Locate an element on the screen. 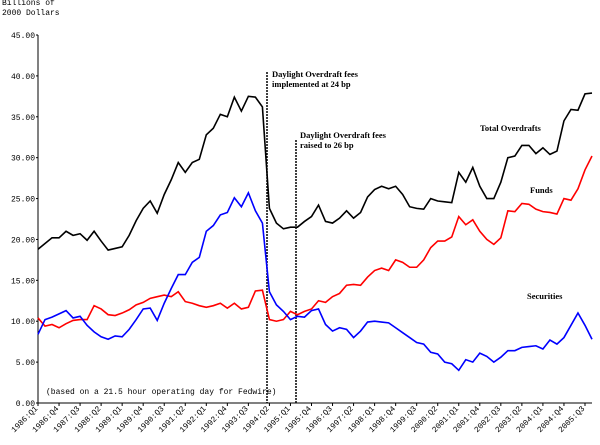 This screenshot has width=600, height=445. y-tick-label: 5.00 is located at coordinates (25, 363).